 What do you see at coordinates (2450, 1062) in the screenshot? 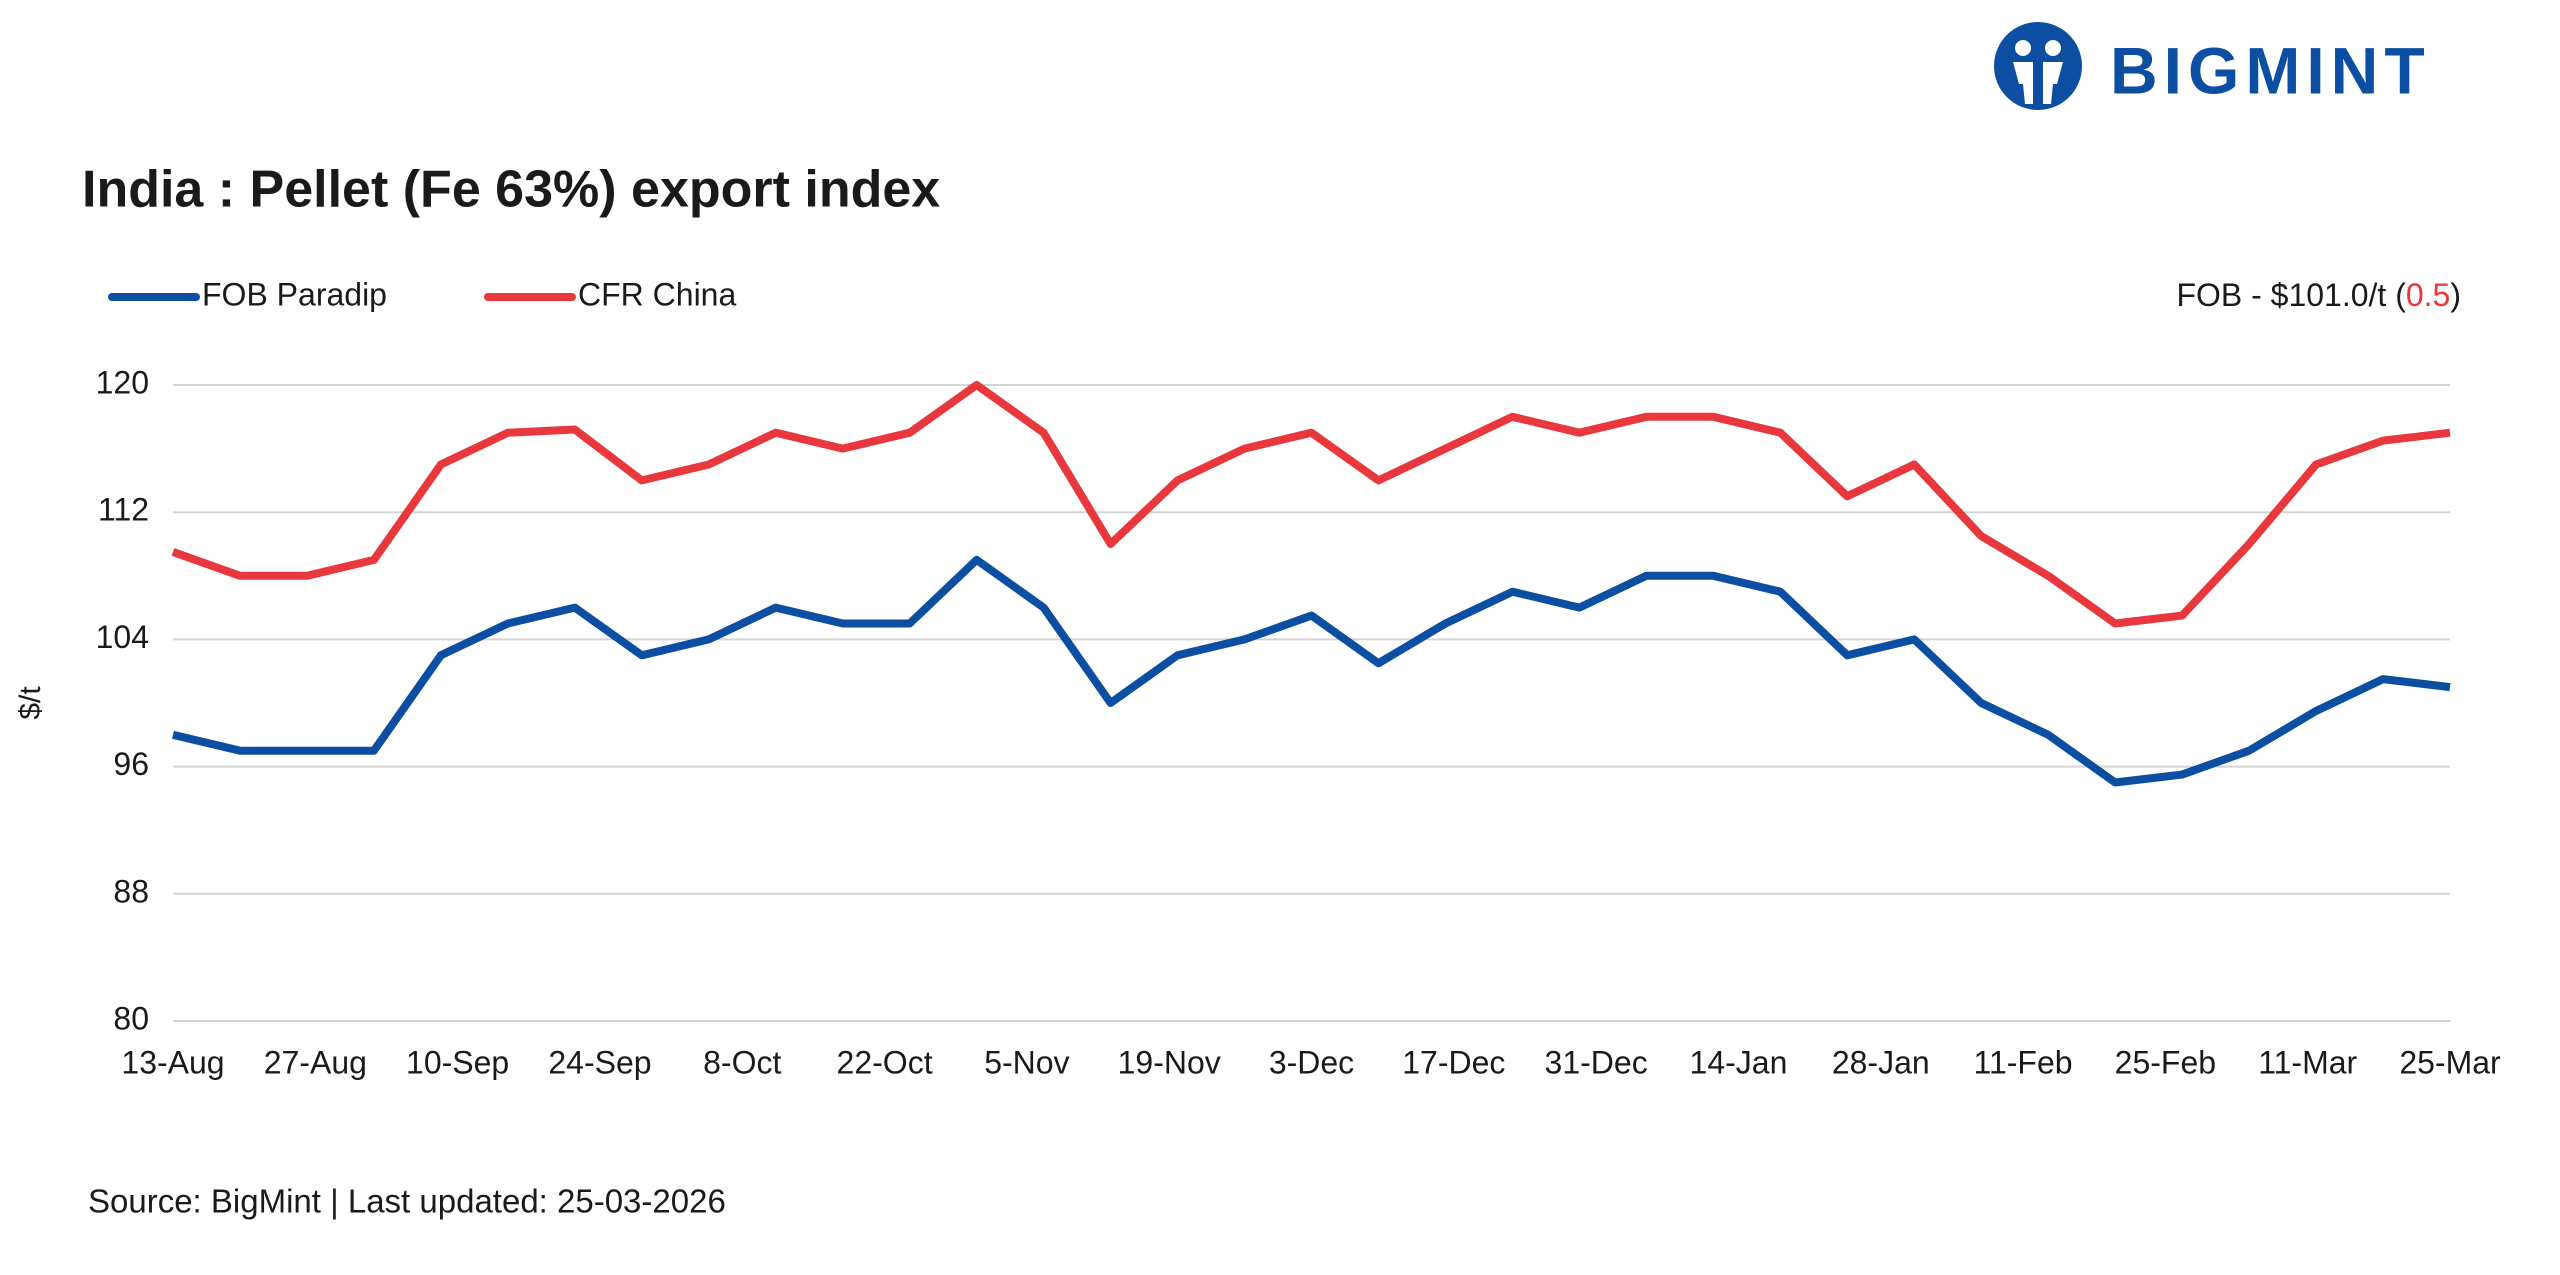
I see `x-tick-label: 25-Mar` at bounding box center [2450, 1062].